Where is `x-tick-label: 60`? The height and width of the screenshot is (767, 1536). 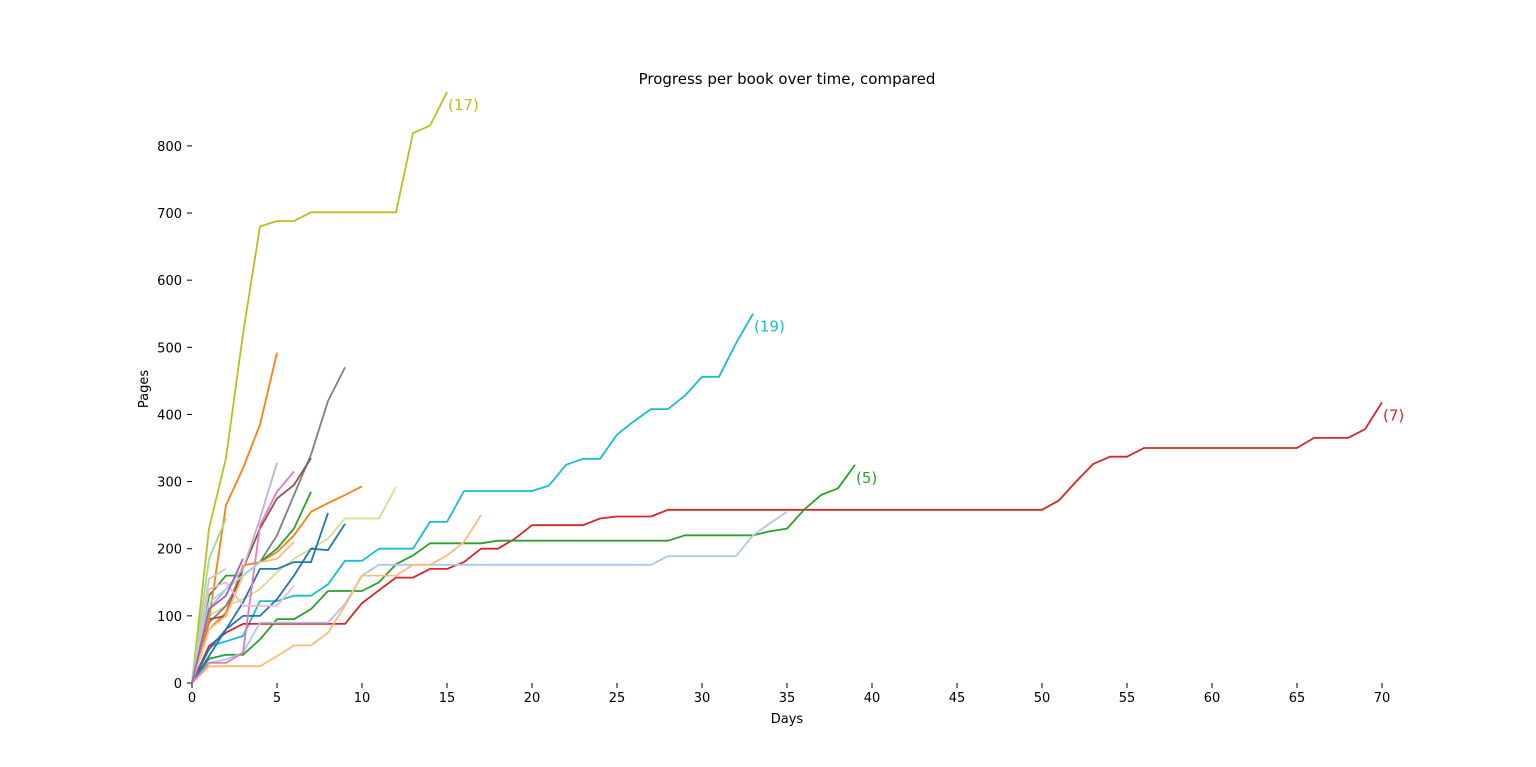
x-tick-label: 60 is located at coordinates (1212, 698).